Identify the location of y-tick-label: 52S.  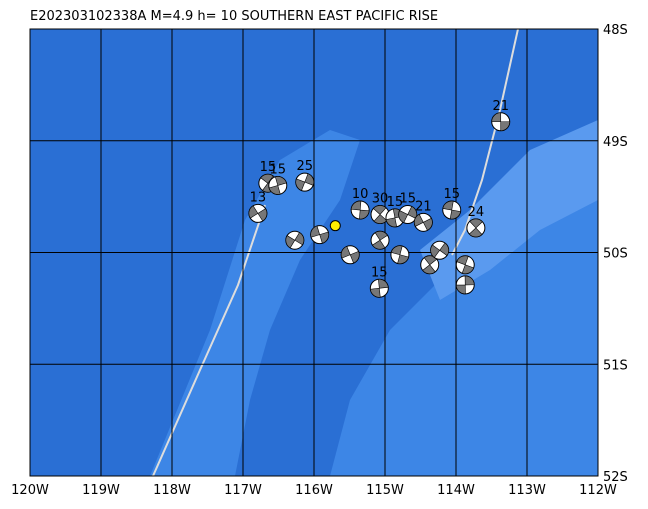
(615, 477).